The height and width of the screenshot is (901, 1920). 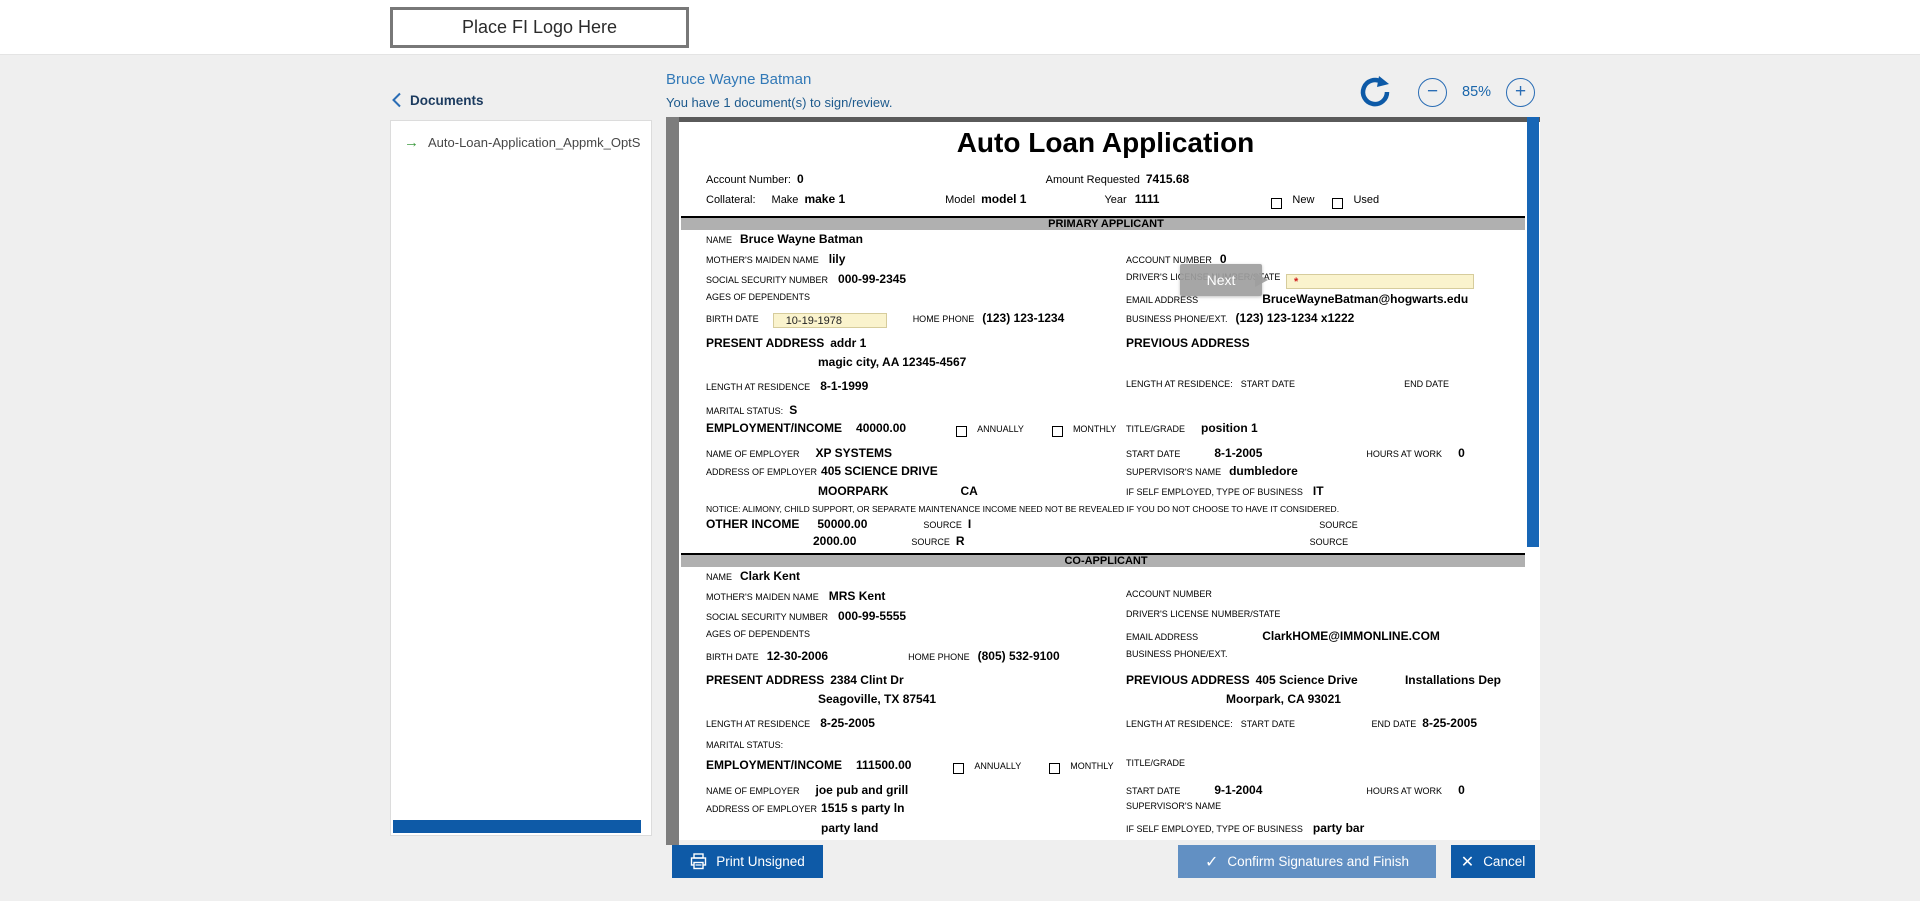 What do you see at coordinates (1018, 656) in the screenshot?
I see `field-value: (805) 532-9100` at bounding box center [1018, 656].